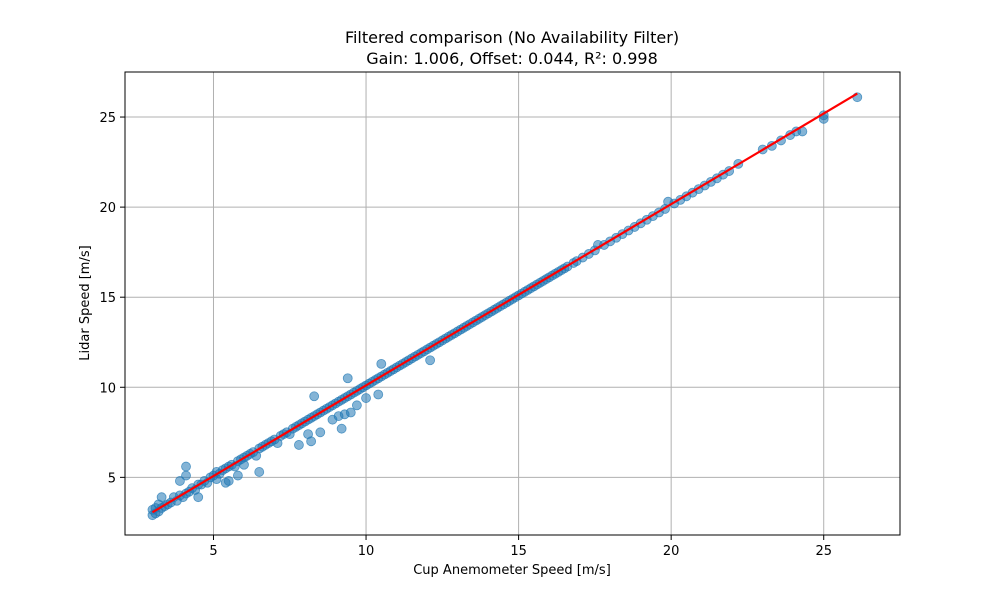 The image size is (1000, 600). What do you see at coordinates (512, 58) in the screenshot?
I see `chart-subtitle: Gain: 1.006, Offset: 0.044, R²: 0.998` at bounding box center [512, 58].